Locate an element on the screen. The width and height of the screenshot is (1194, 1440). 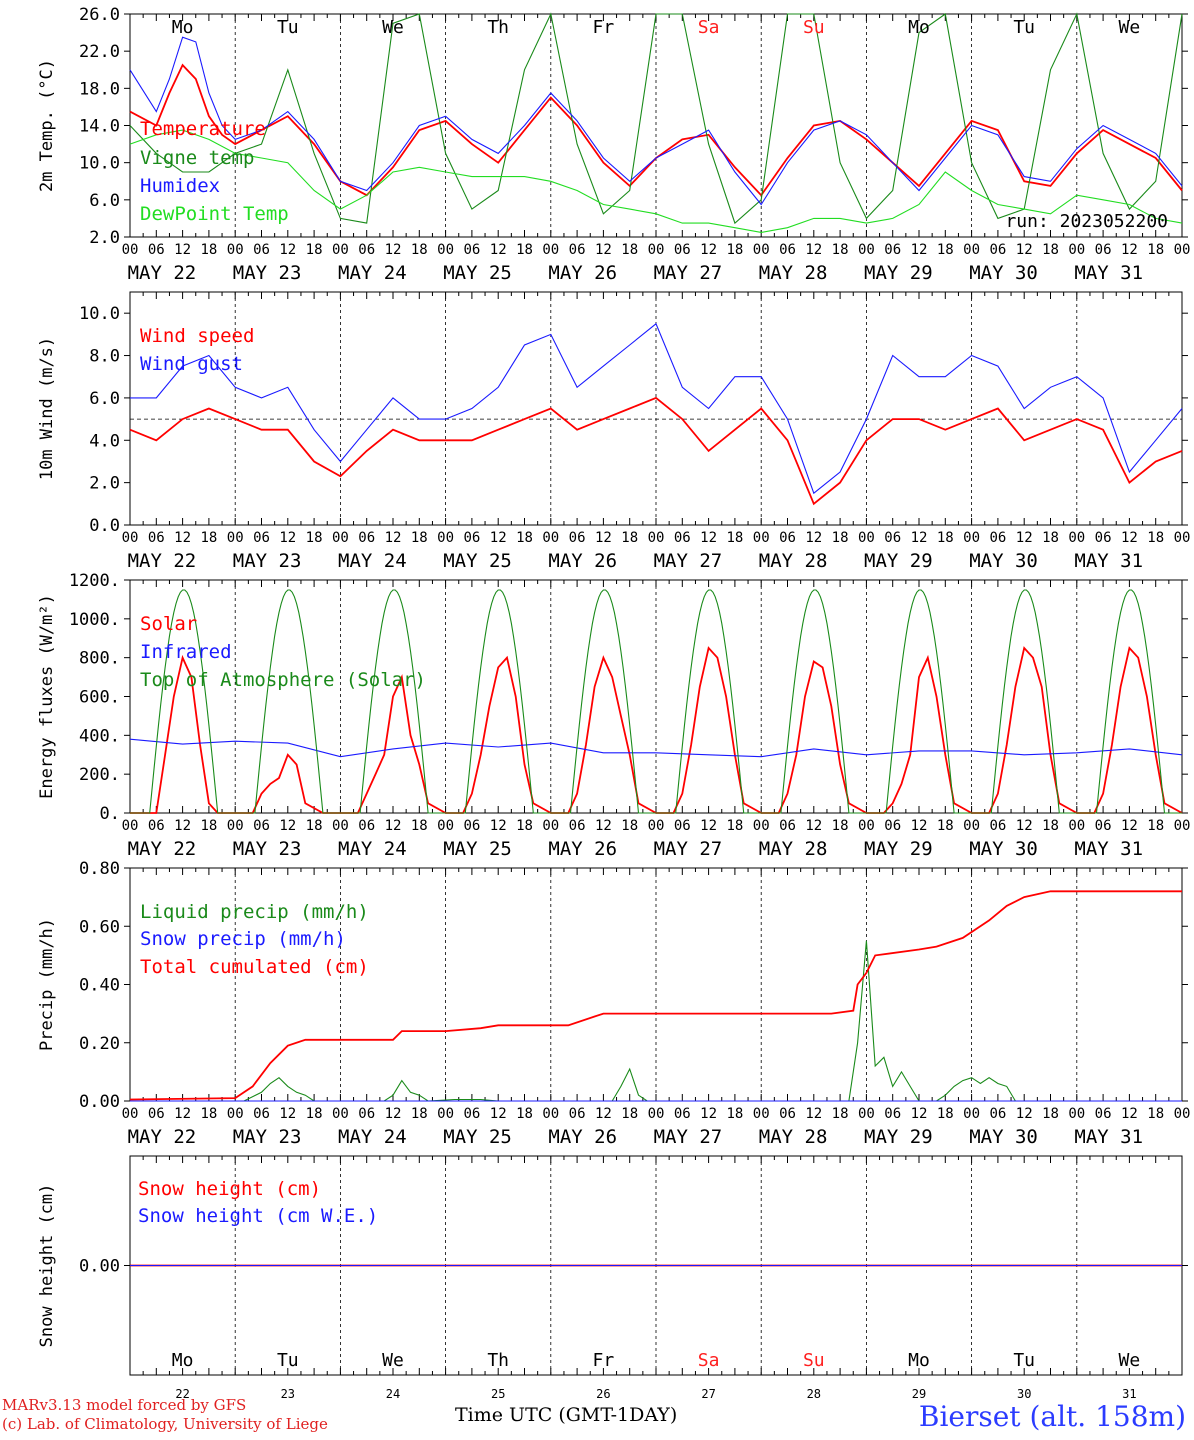
legend-entry: Infrared is located at coordinates (186, 652).